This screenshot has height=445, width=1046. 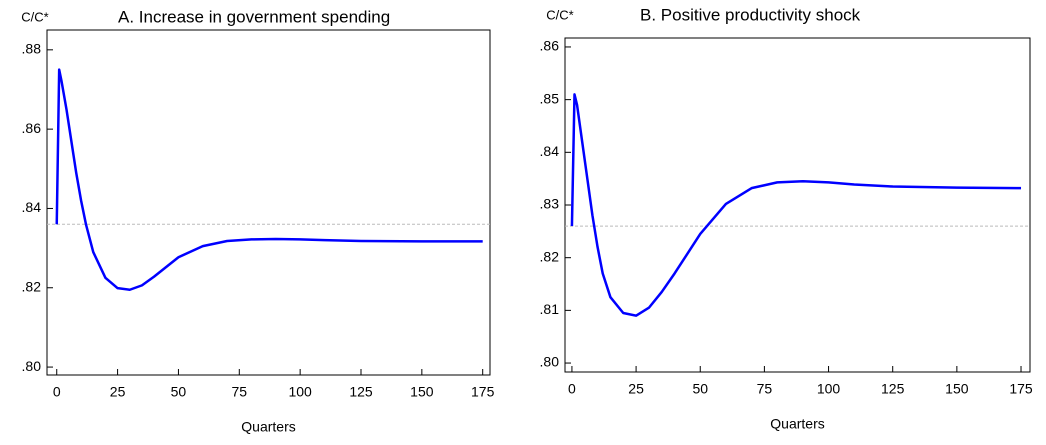 What do you see at coordinates (254, 16) in the screenshot?
I see `chart-title: A. Increase in government spending` at bounding box center [254, 16].